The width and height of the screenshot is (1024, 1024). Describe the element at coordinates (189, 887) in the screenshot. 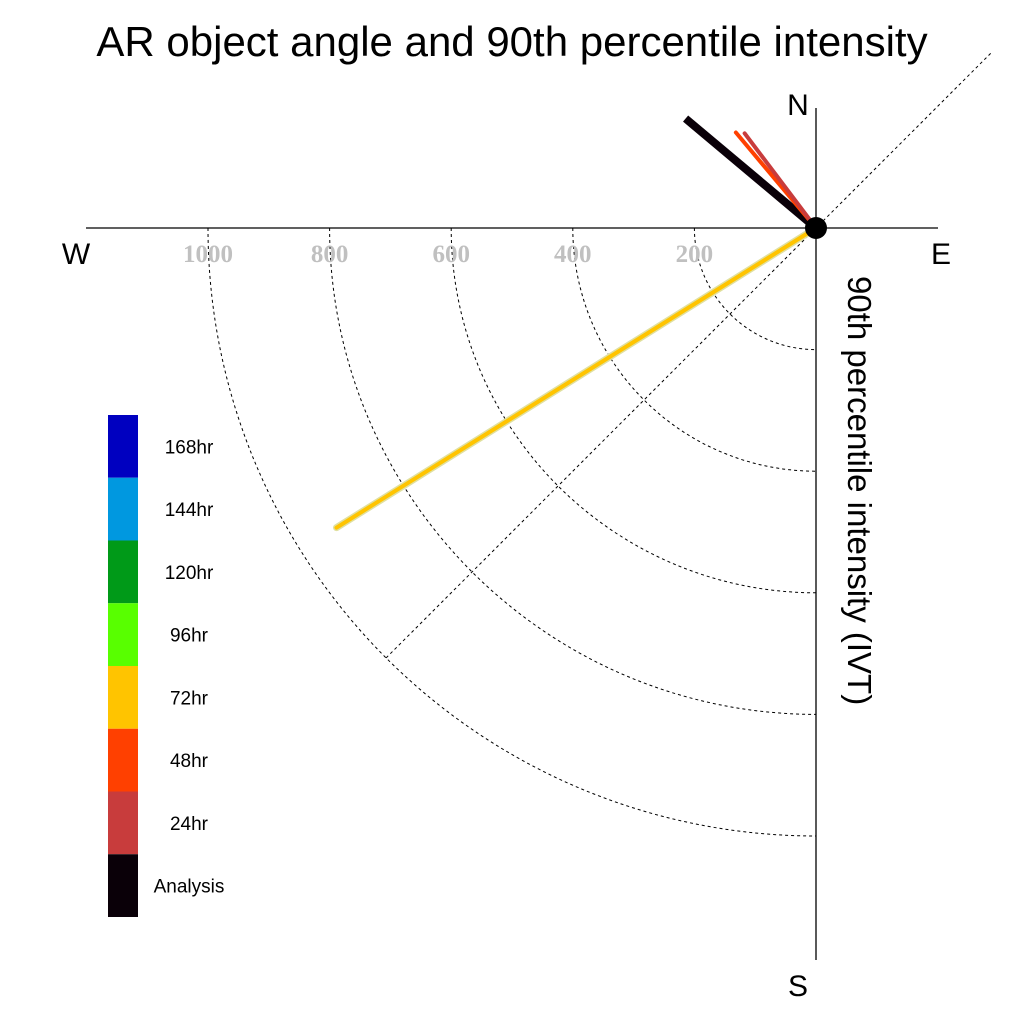

I see `legend-label-analysis: Analysis` at that location.